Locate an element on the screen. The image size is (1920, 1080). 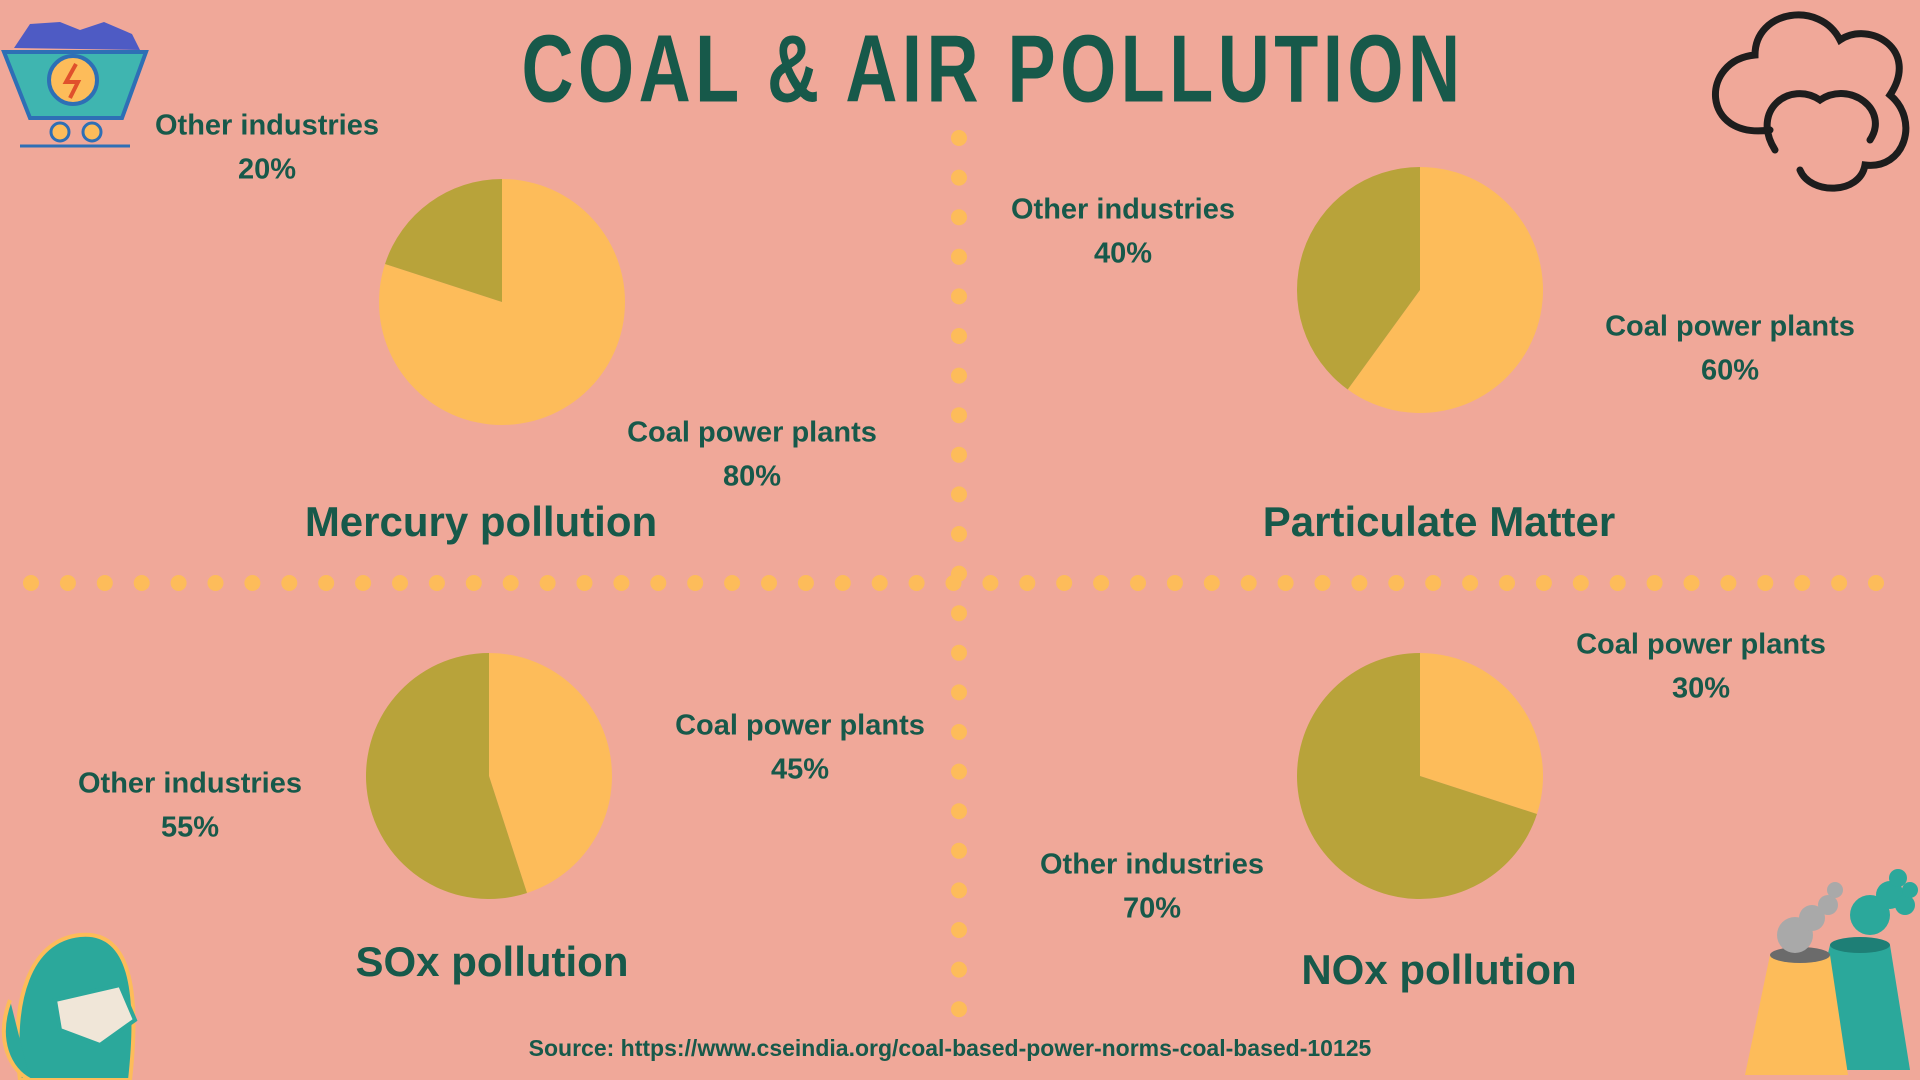
slice-value-label: 40% is located at coordinates (1123, 254).